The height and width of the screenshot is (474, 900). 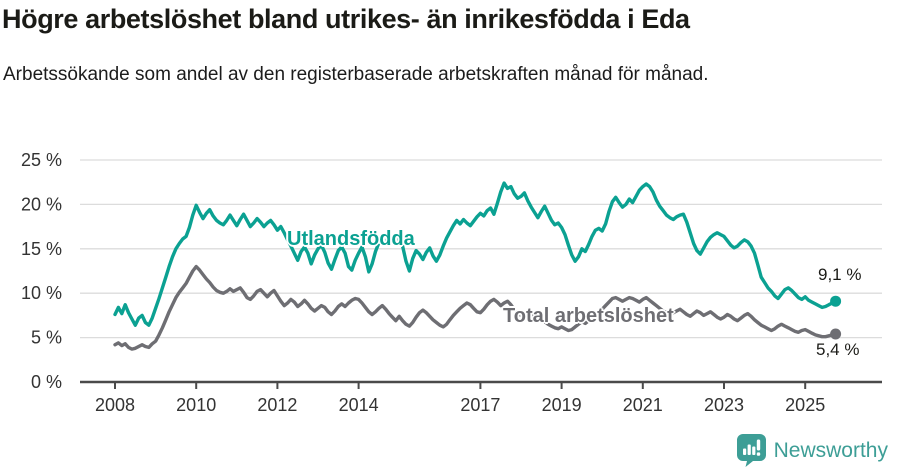 What do you see at coordinates (588, 316) in the screenshot?
I see `series-label-total: Total arbetslöshet` at bounding box center [588, 316].